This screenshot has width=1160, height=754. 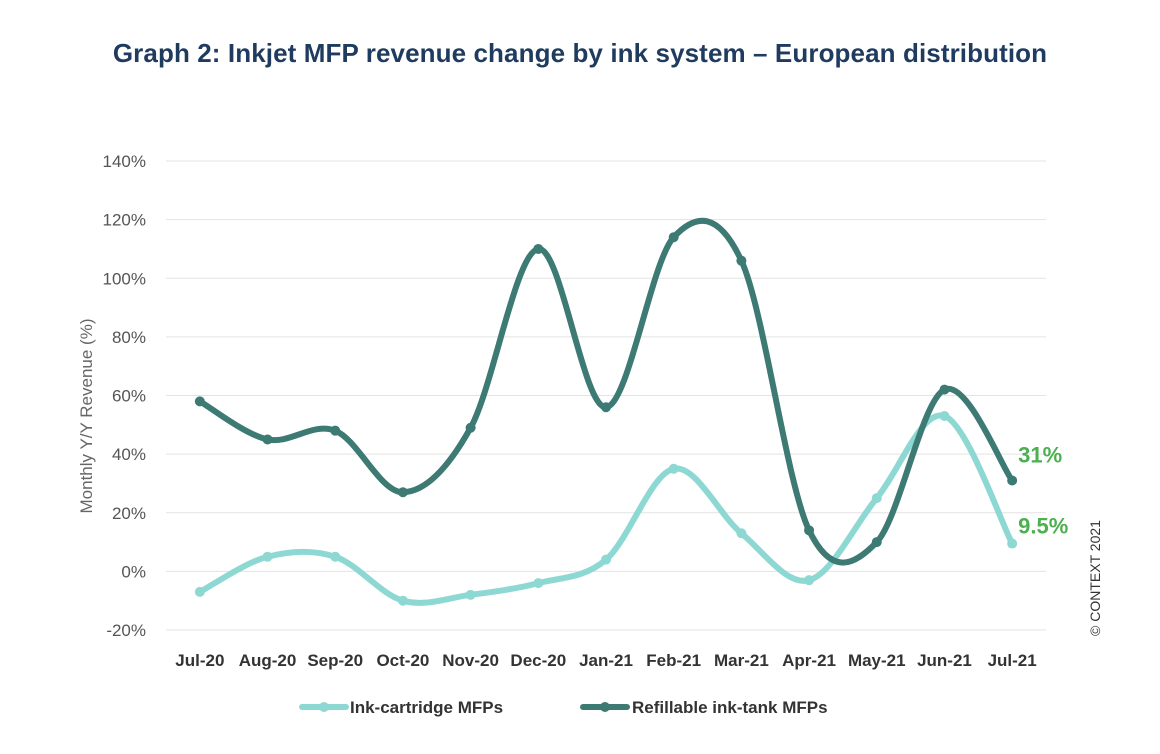 I want to click on legend-marker-ink-cartridge-mfps, so click(x=324, y=707).